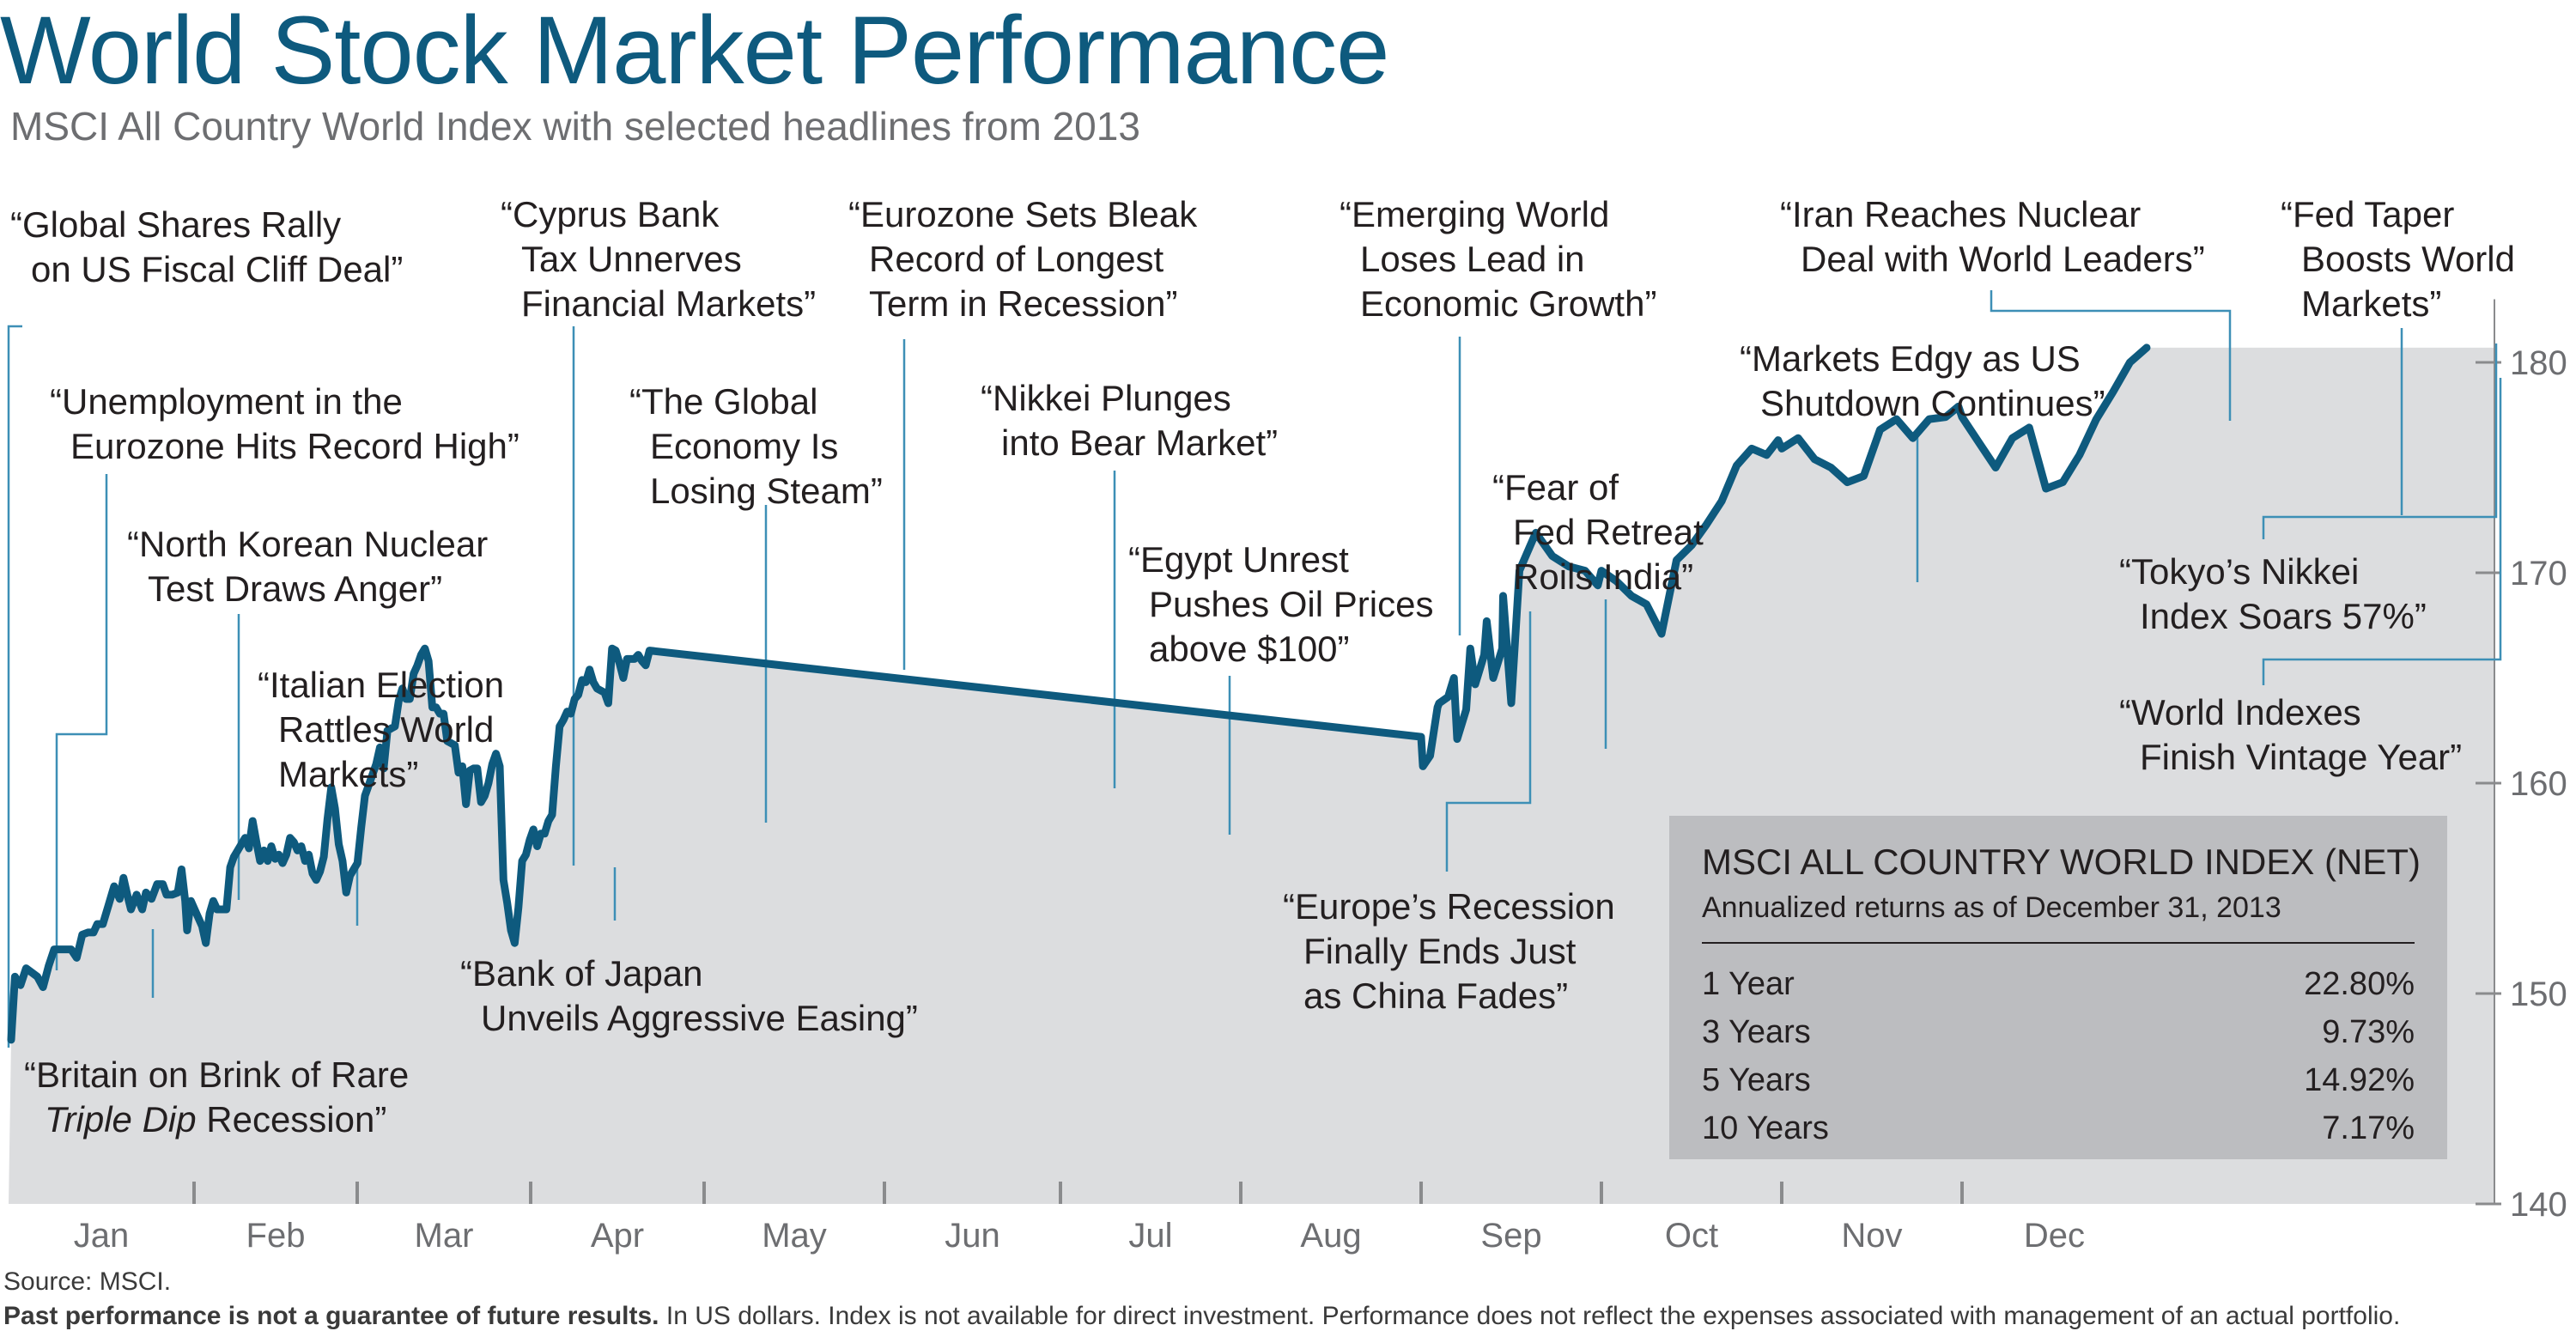  Describe the element at coordinates (1932, 403) in the screenshot. I see `headline-line: Shutdown Continues”` at that location.